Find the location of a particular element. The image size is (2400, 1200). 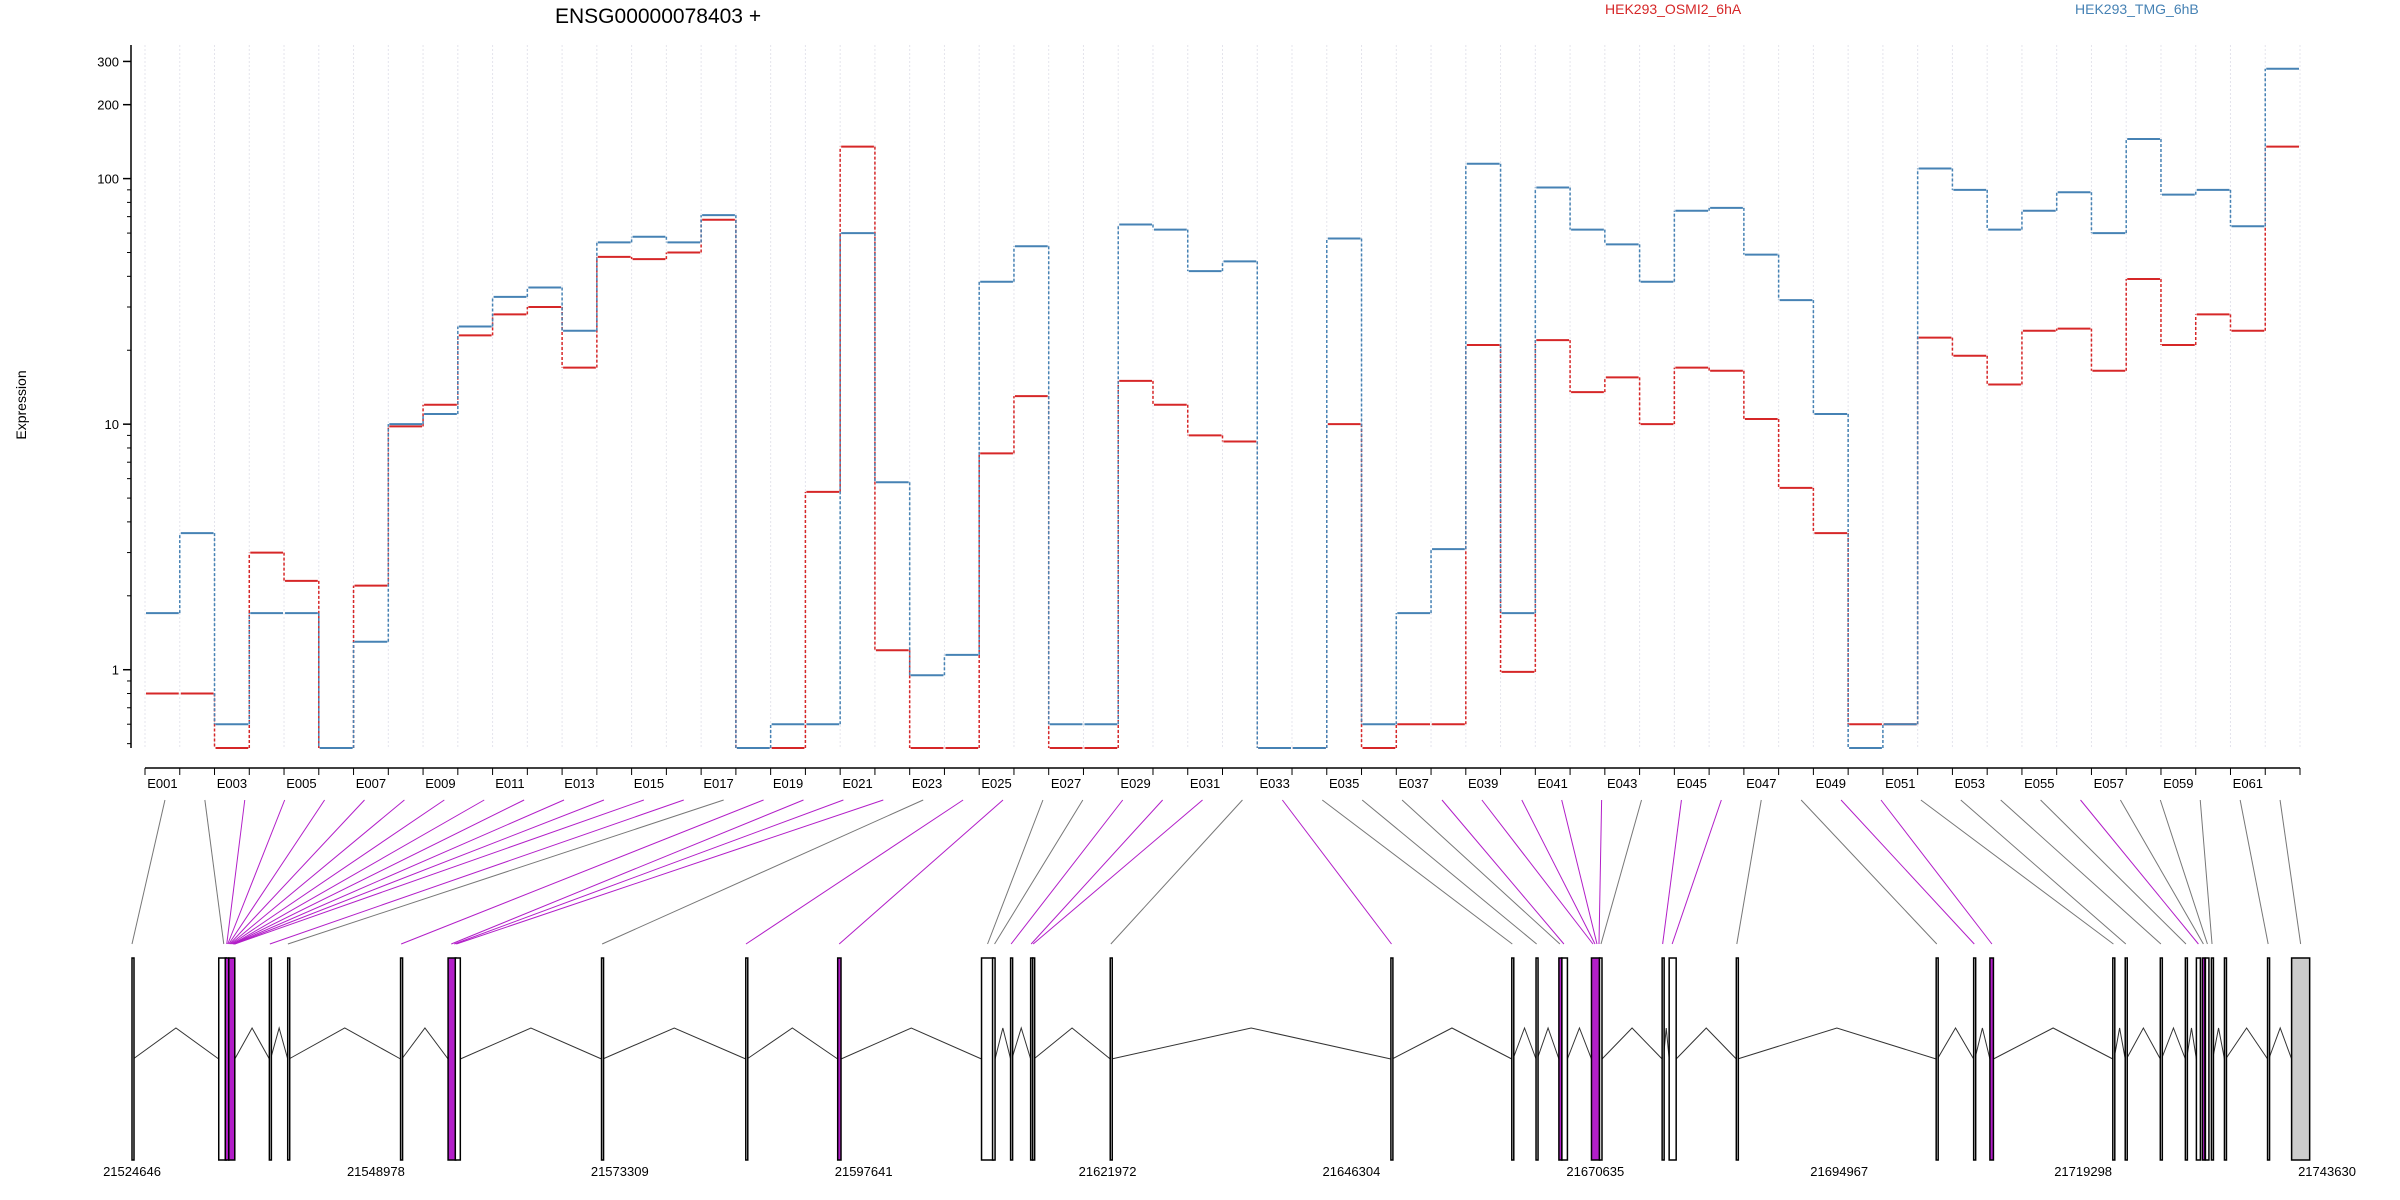

x-tick-label: E051 is located at coordinates (1900, 783).